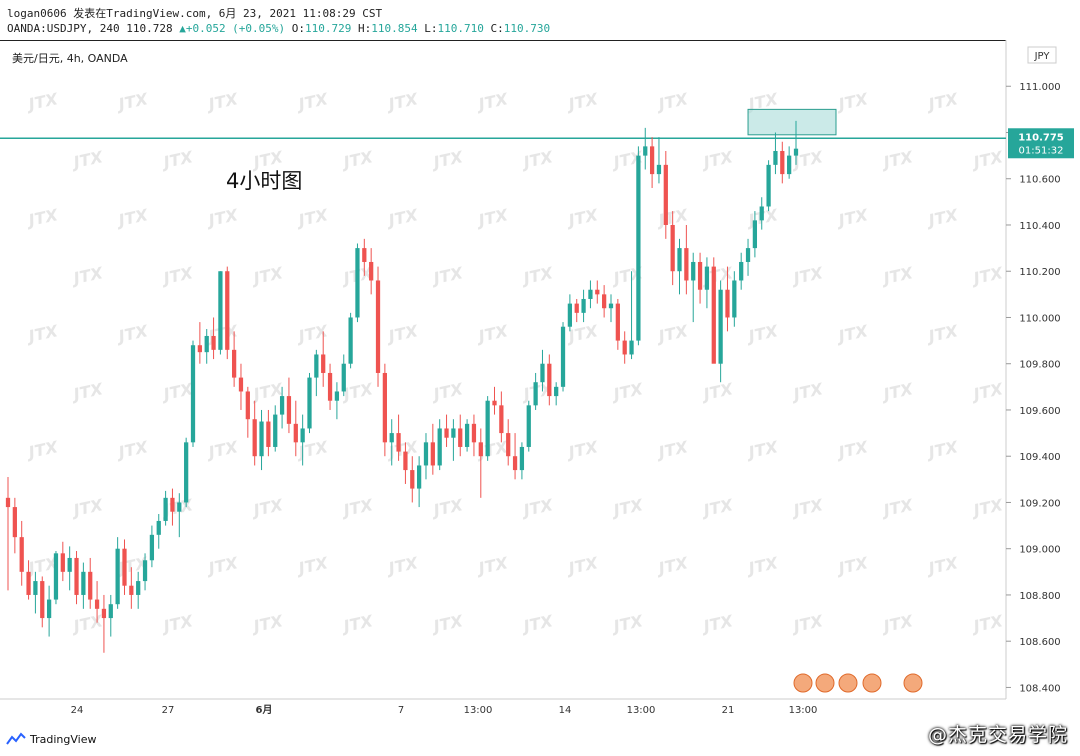  What do you see at coordinates (1039, 503) in the screenshot?
I see `y-tick-label: 109.200` at bounding box center [1039, 503].